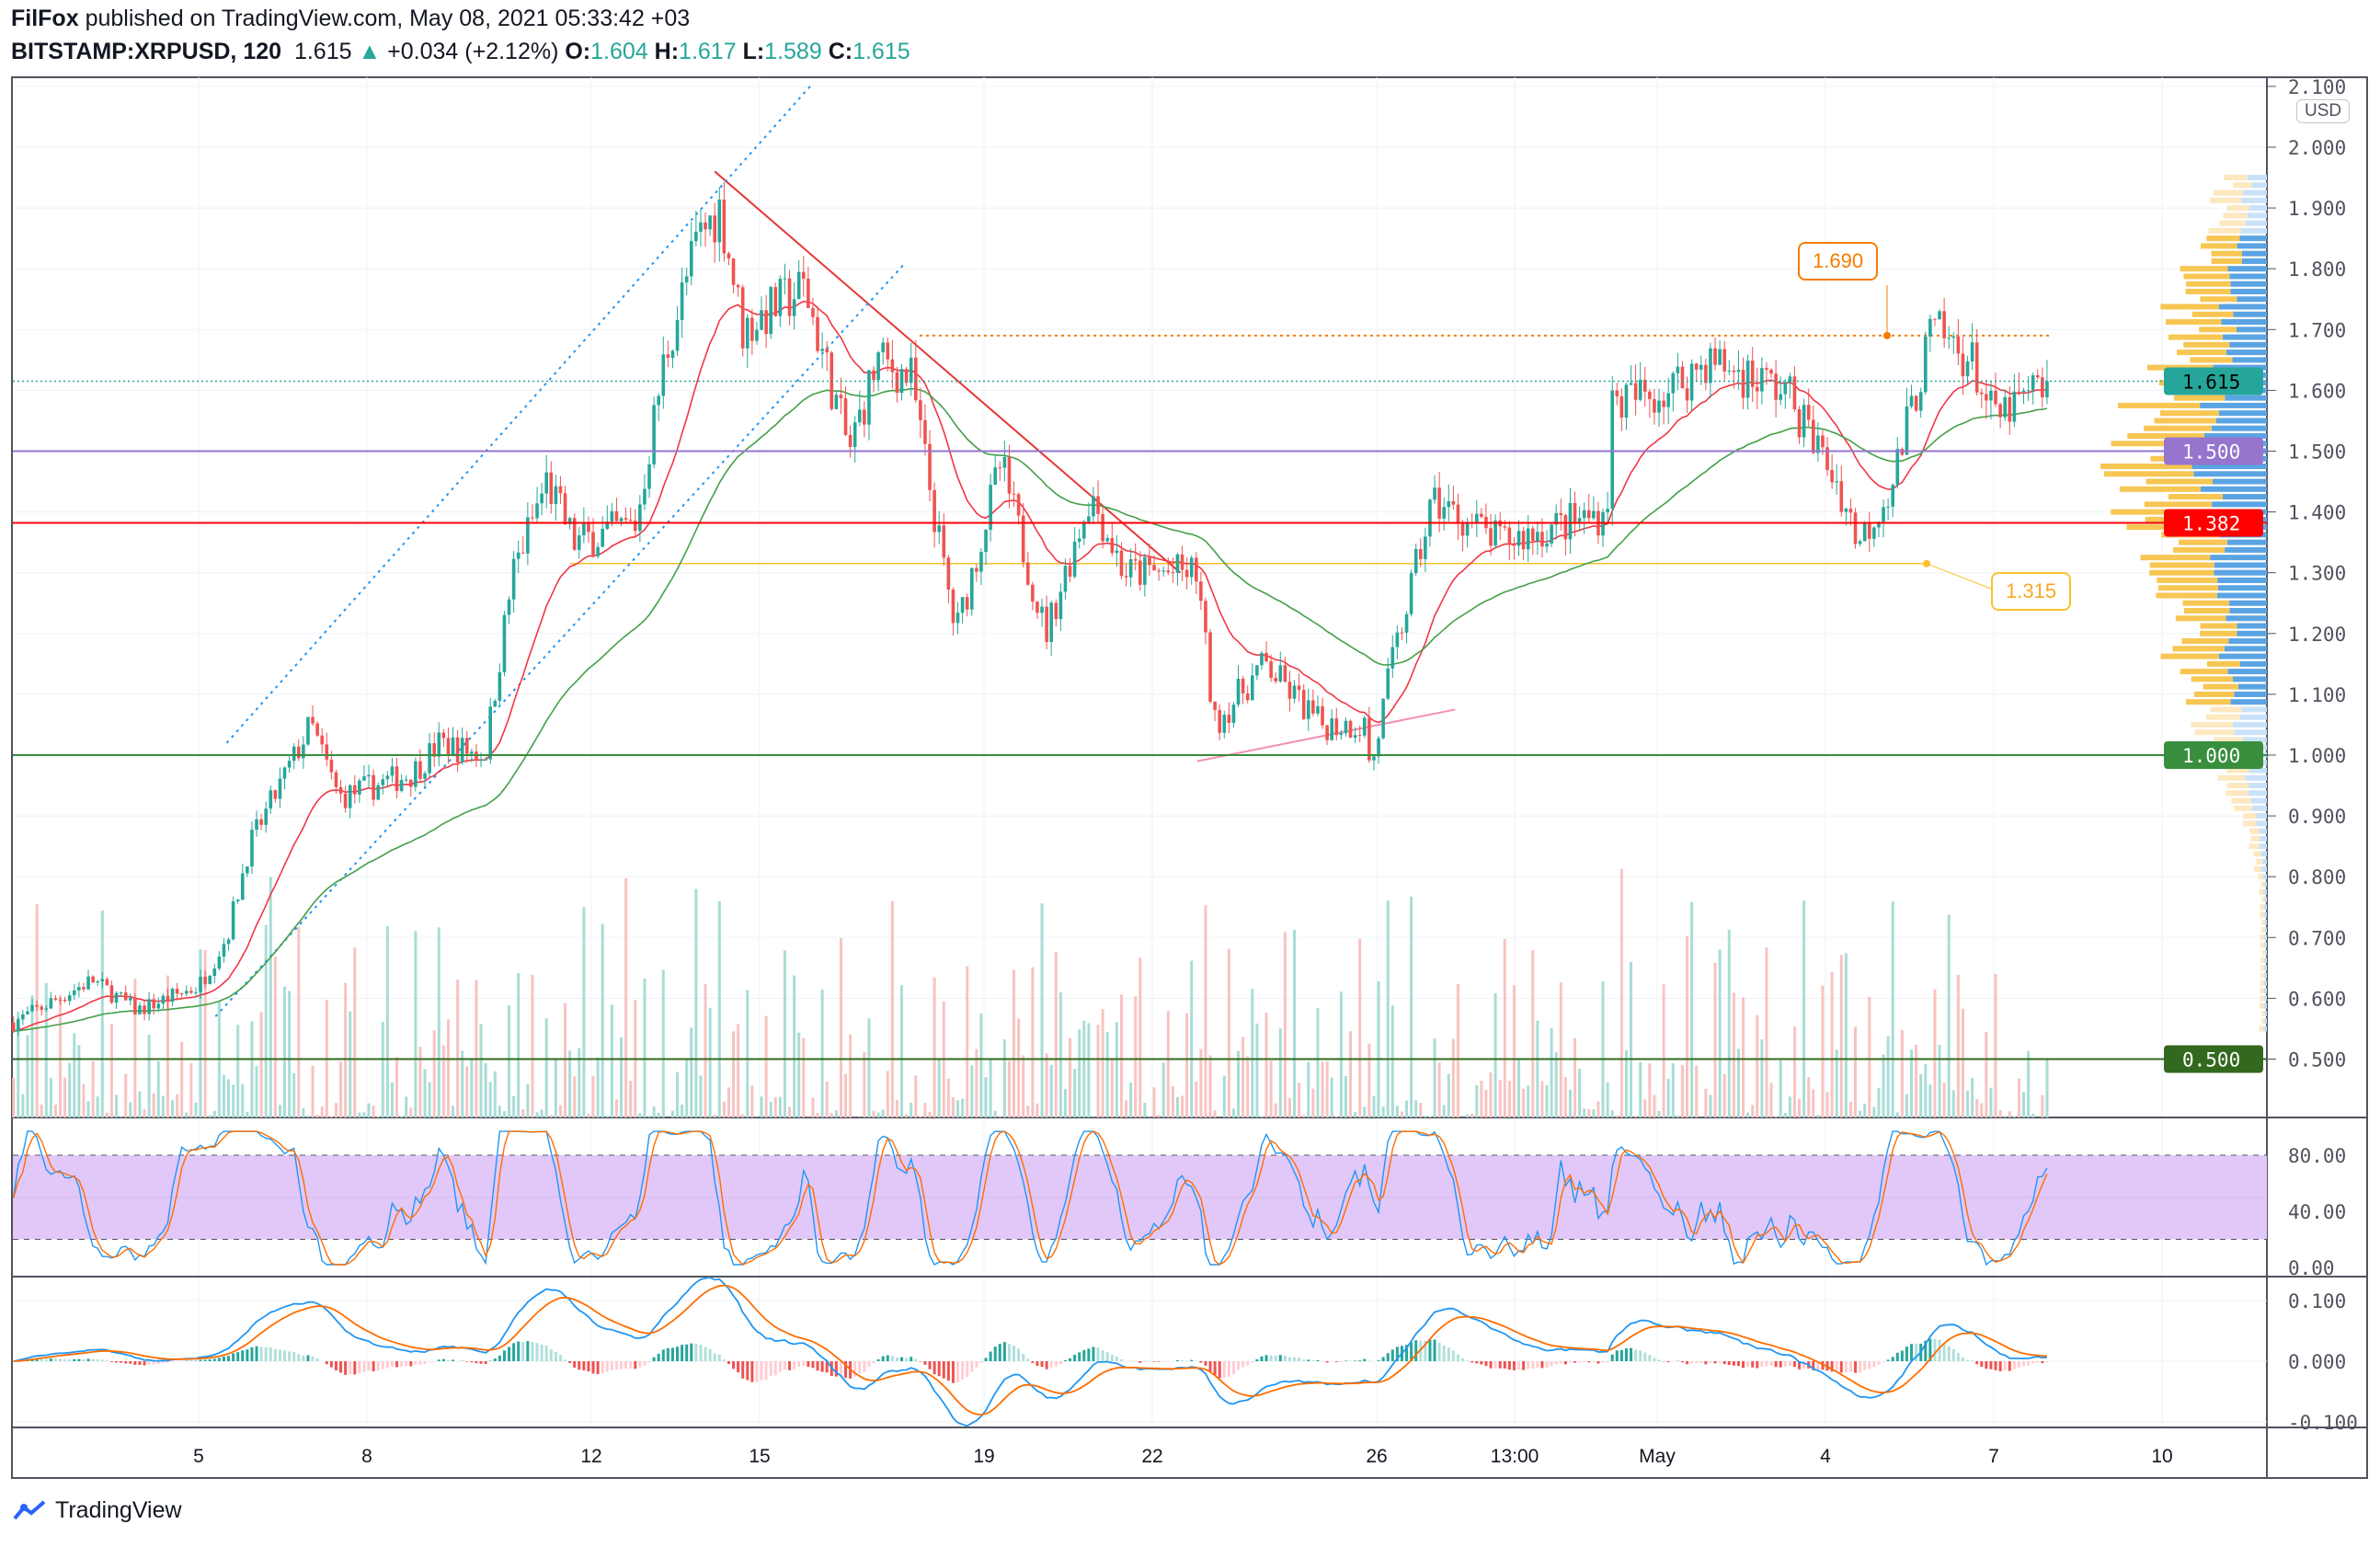  What do you see at coordinates (753, 51) in the screenshot?
I see `low-label: L:` at bounding box center [753, 51].